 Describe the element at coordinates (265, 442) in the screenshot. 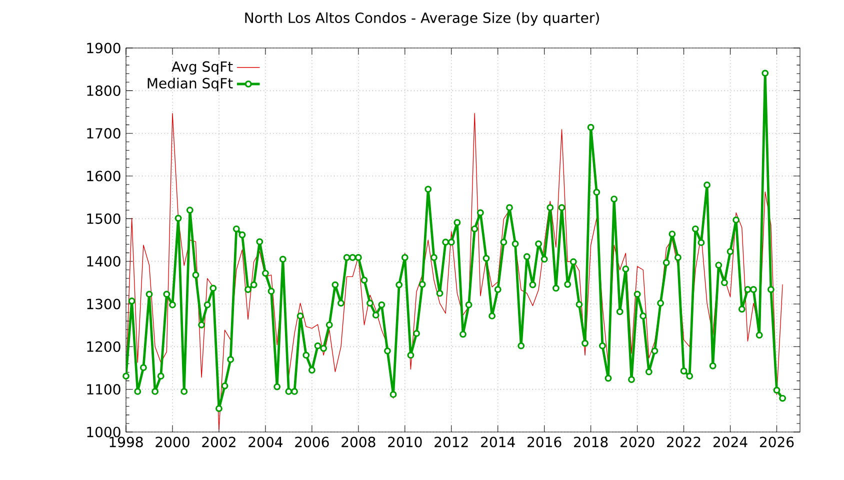

I see `x-tick-label: 2004` at that location.